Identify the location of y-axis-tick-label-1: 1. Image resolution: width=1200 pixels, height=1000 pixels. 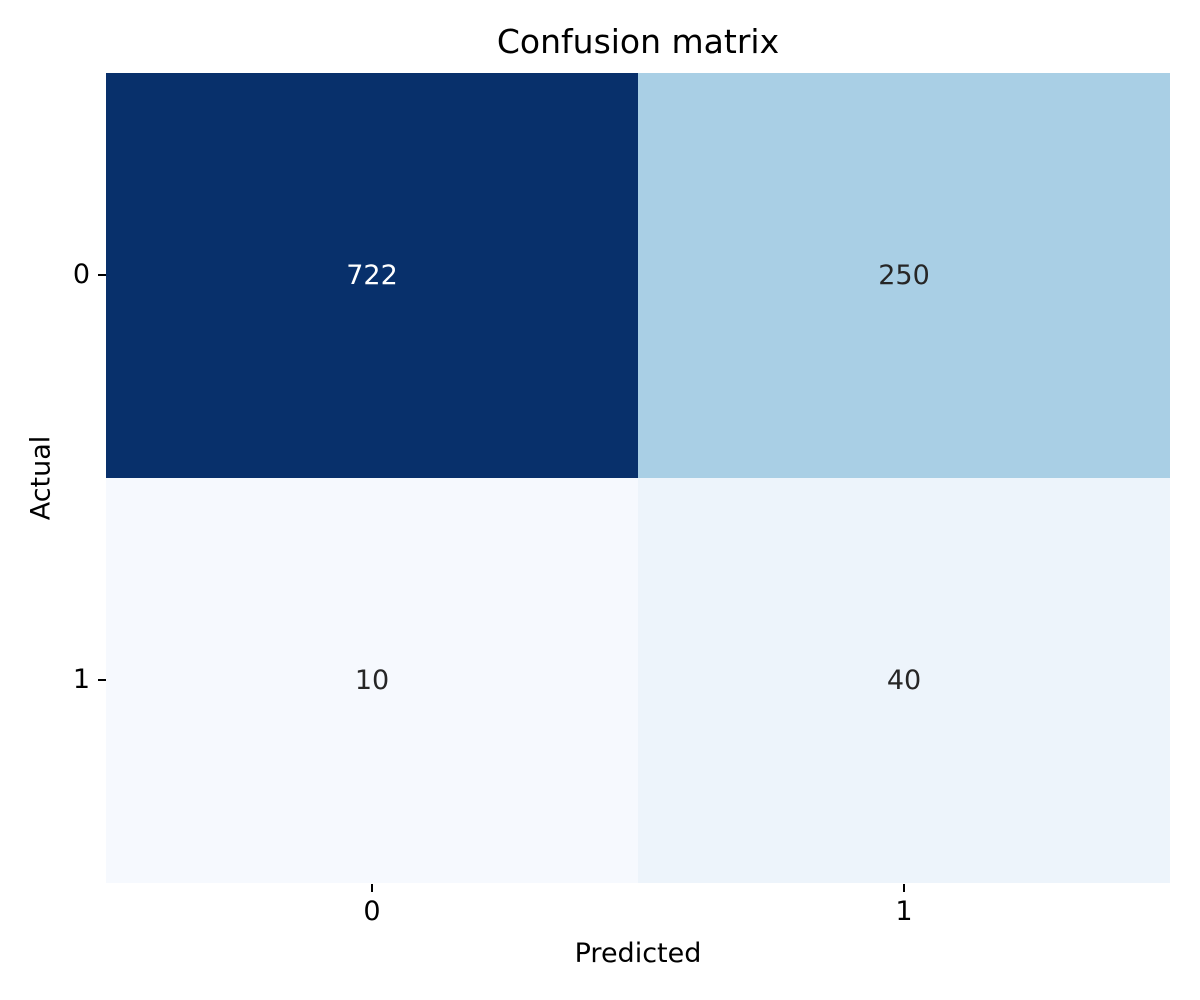
(81, 679).